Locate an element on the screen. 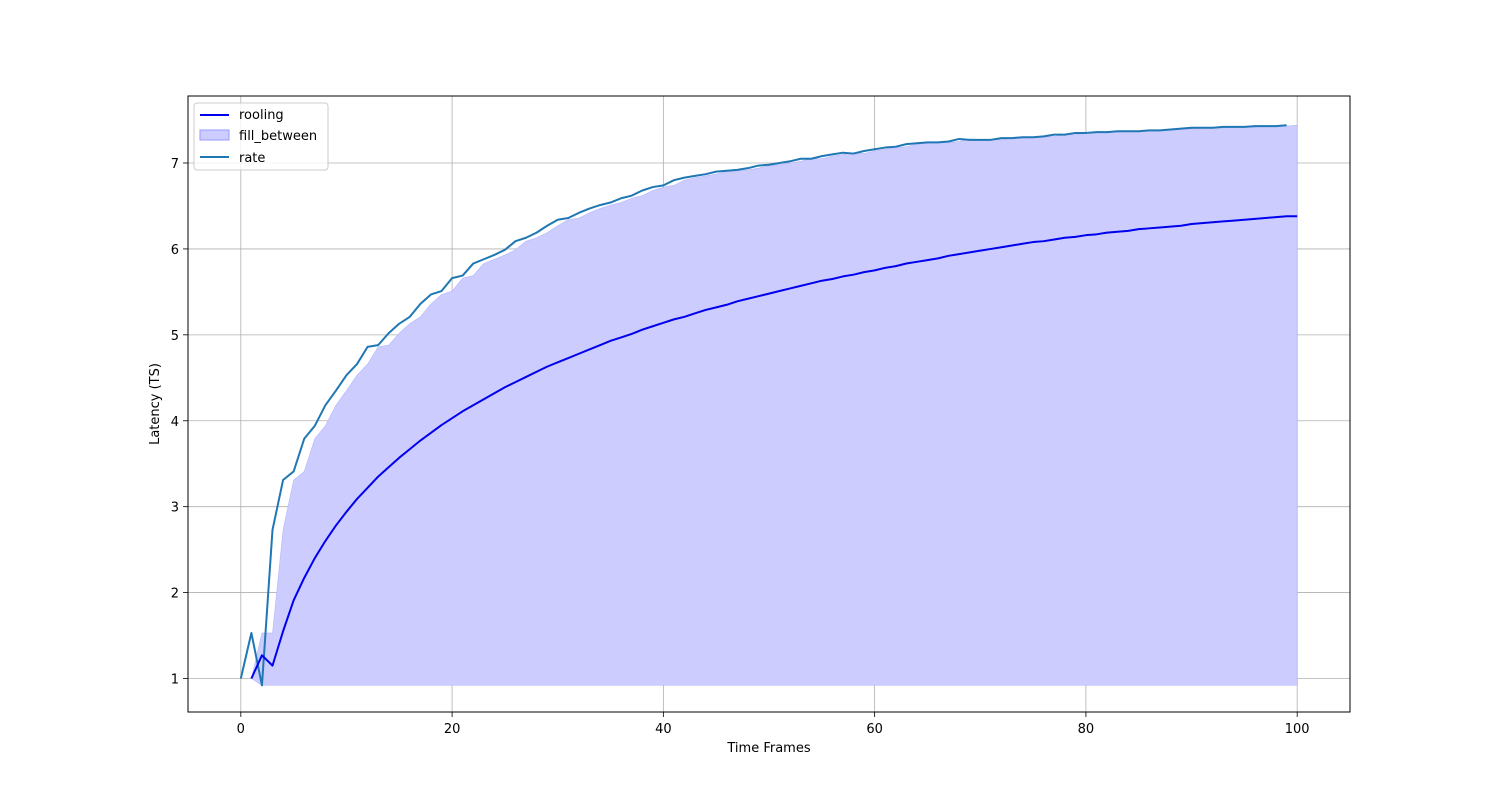 The width and height of the screenshot is (1500, 800). legend-box is located at coordinates (261, 136).